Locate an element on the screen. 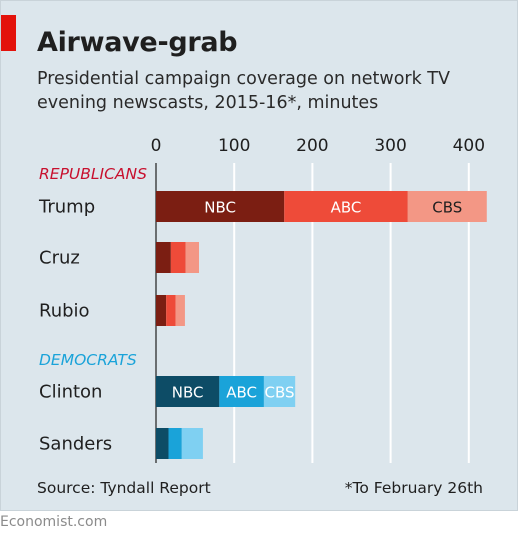  brand-red-tab is located at coordinates (8, 33).